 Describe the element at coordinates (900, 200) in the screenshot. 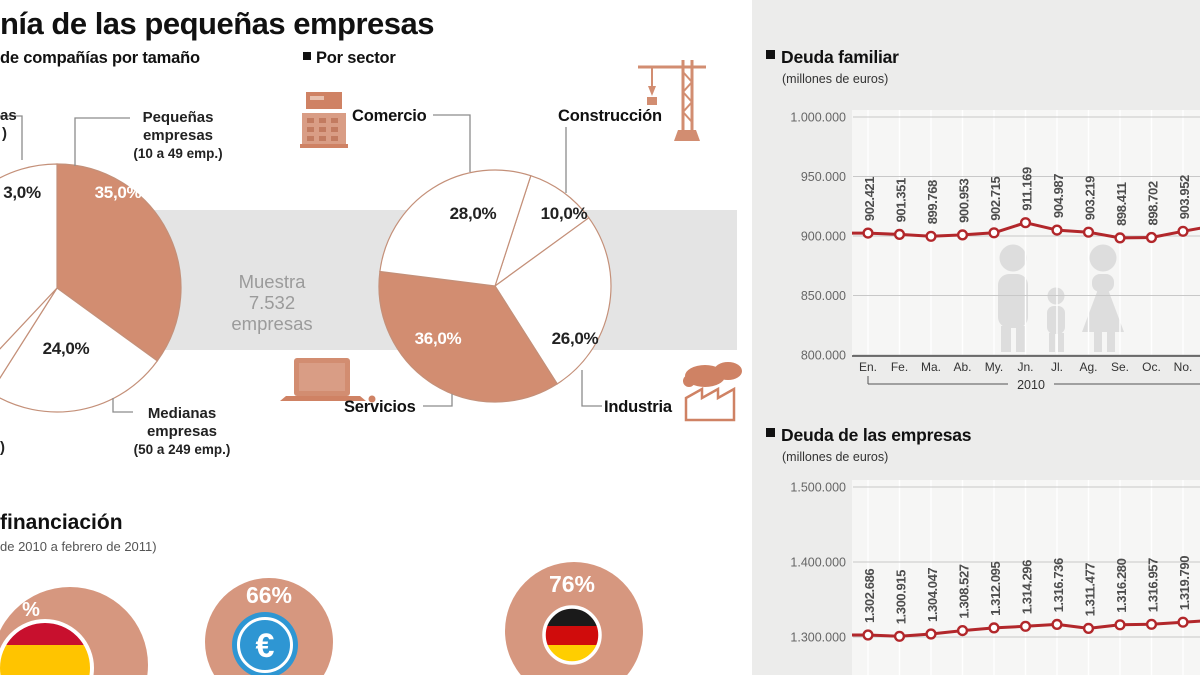

I see `value-label: 901.351` at that location.